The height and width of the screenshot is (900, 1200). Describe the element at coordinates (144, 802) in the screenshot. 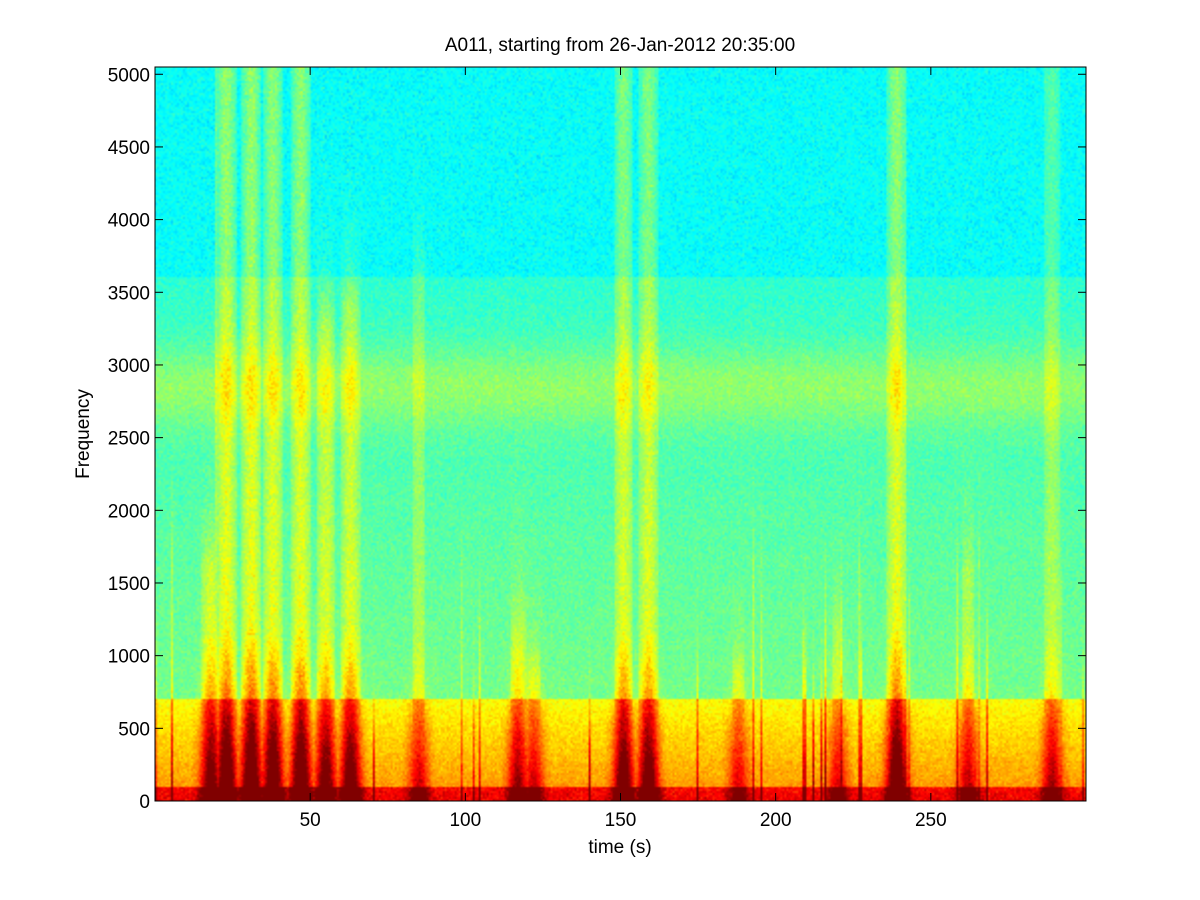

I see `y-tick-label: 0` at that location.